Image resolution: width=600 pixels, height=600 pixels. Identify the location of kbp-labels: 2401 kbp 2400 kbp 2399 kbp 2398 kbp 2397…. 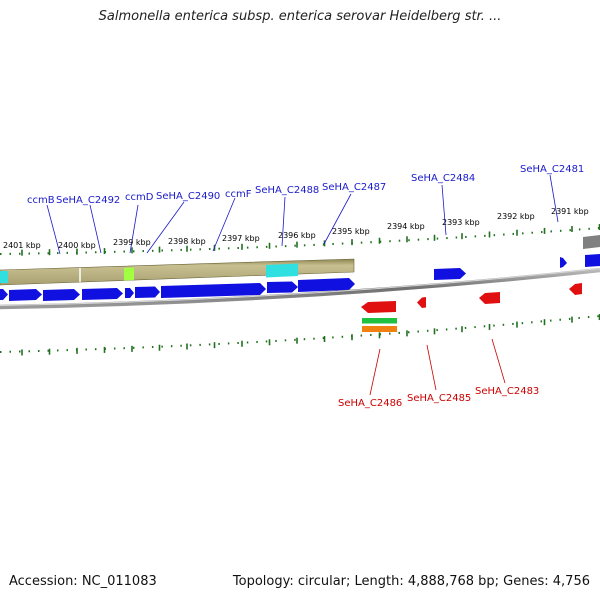
(296, 228).